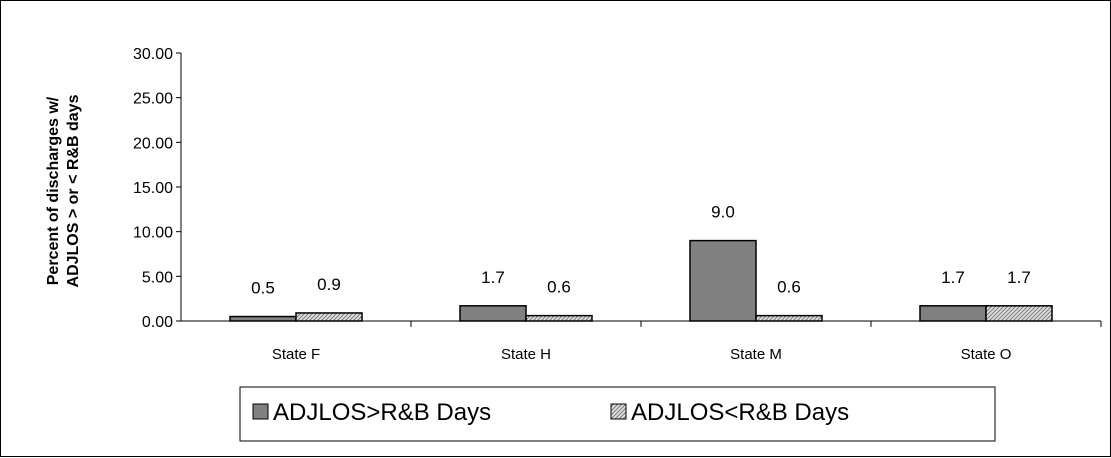 The height and width of the screenshot is (458, 1111). What do you see at coordinates (986, 354) in the screenshot?
I see `x-tick-label: State O` at bounding box center [986, 354].